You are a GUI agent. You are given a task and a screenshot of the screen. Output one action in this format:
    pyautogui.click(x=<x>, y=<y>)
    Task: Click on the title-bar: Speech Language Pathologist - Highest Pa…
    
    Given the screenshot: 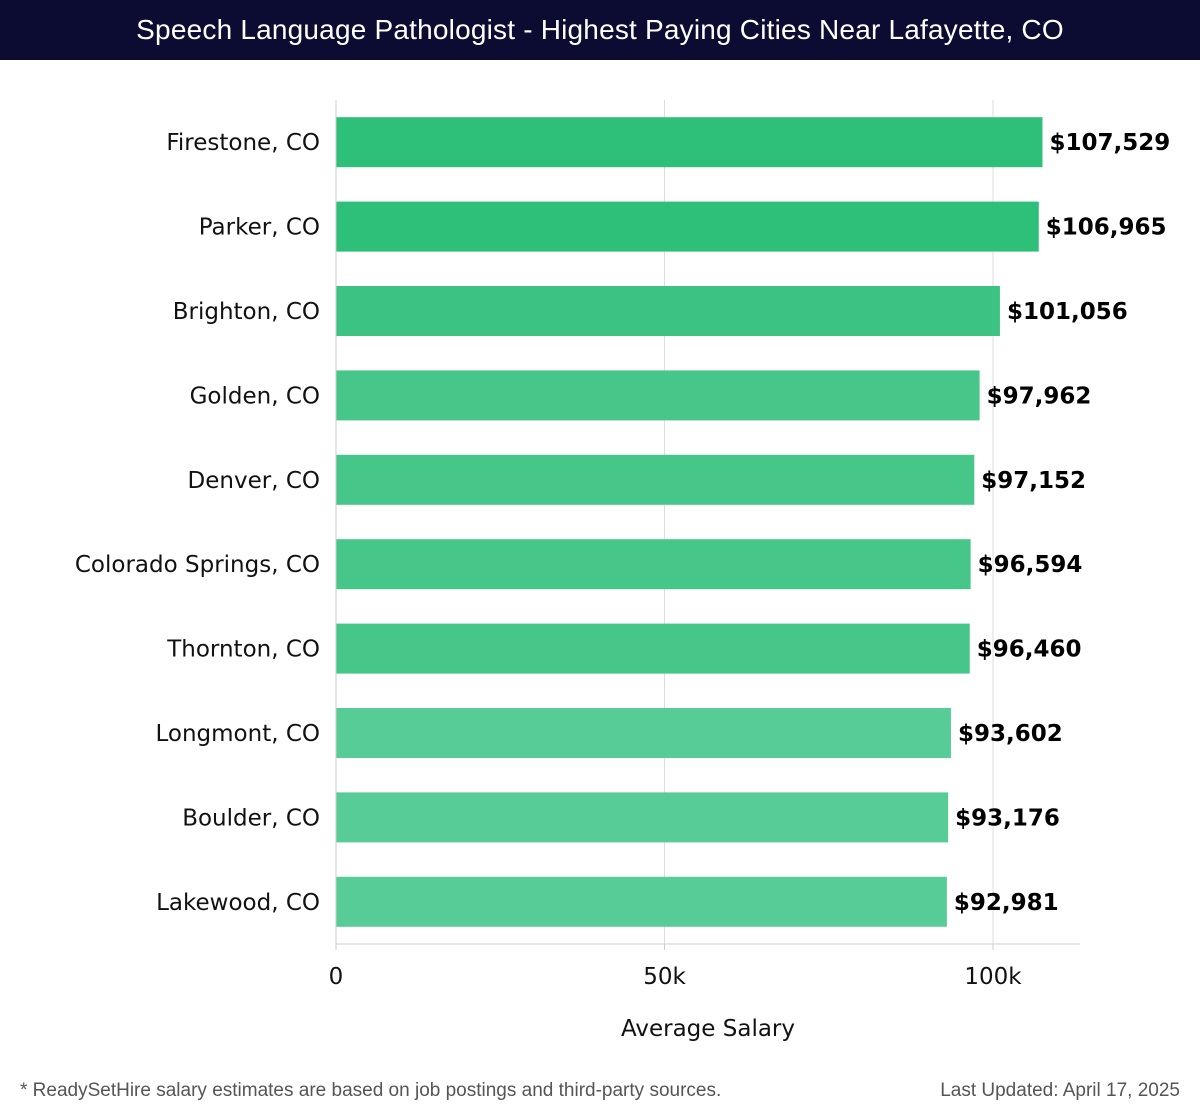 What is the action you would take?
    pyautogui.click(x=600, y=30)
    